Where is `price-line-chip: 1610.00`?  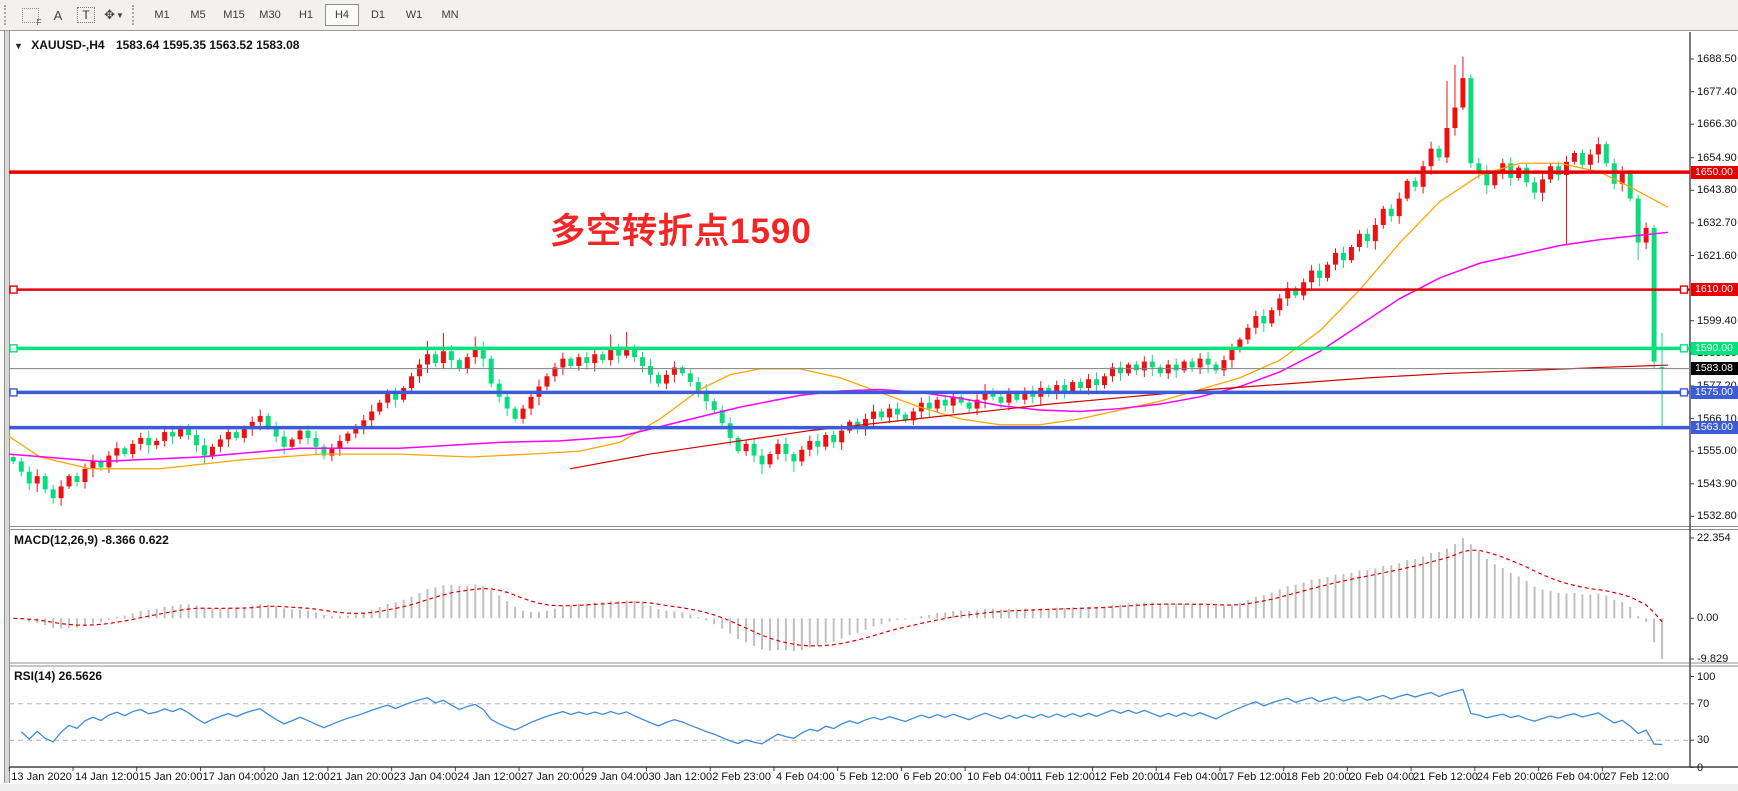 price-line-chip: 1610.00 is located at coordinates (1714, 290).